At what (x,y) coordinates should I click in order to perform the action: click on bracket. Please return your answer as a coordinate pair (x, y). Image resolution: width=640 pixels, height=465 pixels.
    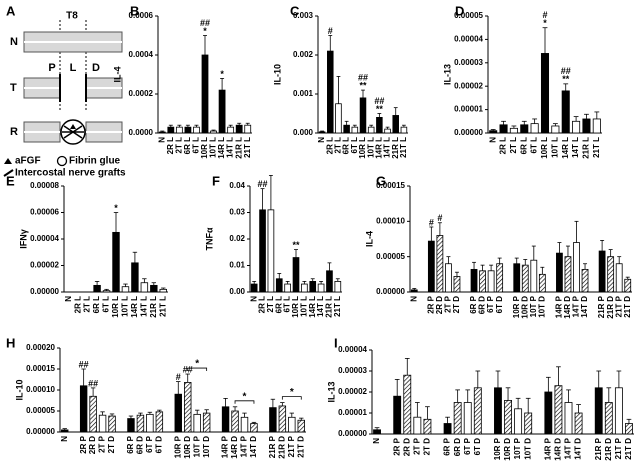
    Looking at the image, I should click on (291, 398).